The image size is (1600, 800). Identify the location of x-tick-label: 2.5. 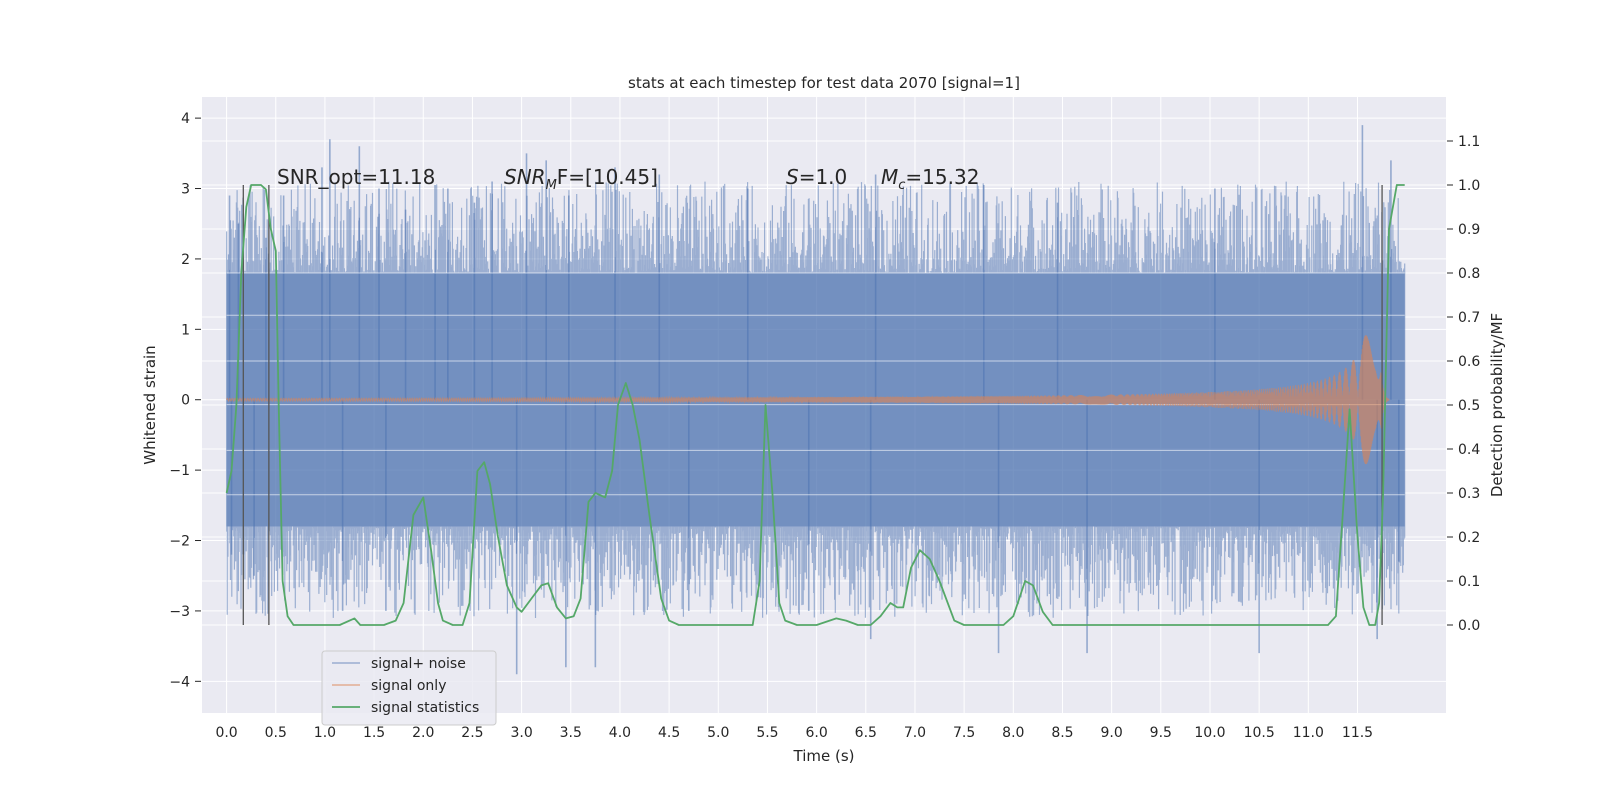
(472, 733).